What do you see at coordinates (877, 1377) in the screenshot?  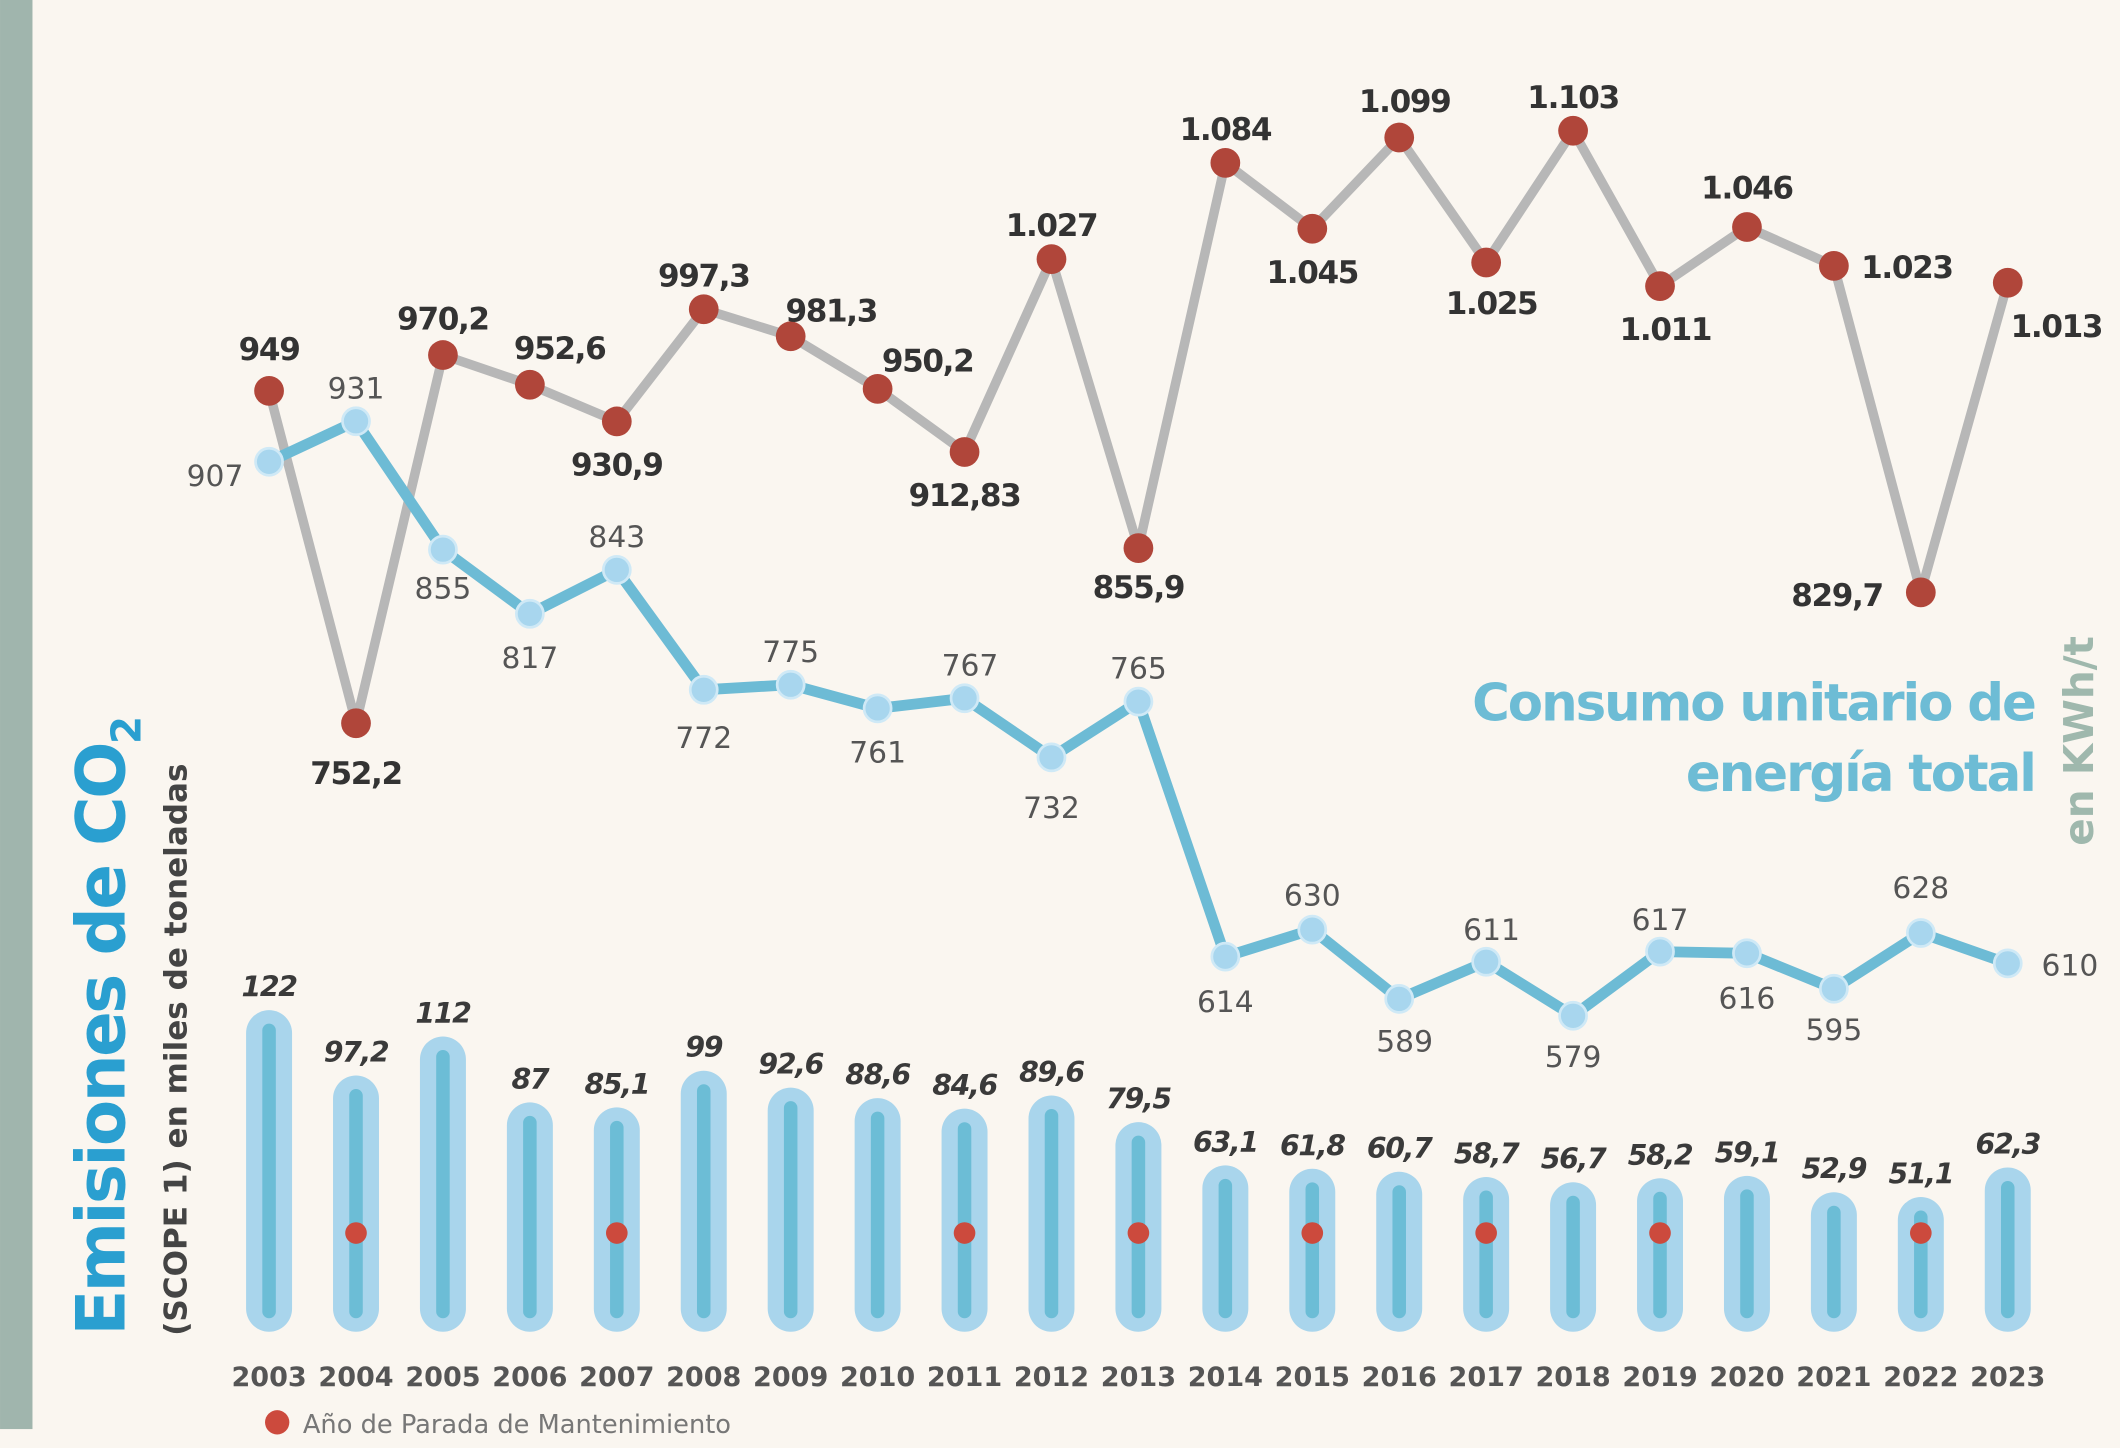 I see `x-tick-label: 2010` at bounding box center [877, 1377].